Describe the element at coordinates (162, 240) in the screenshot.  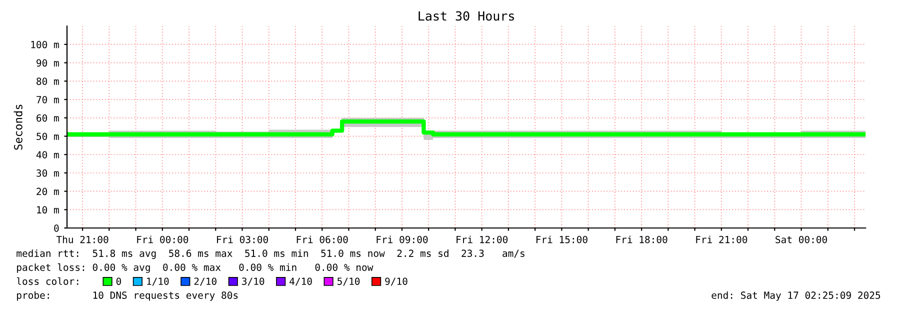
I see `x-tick-label: Fri 00:00` at that location.